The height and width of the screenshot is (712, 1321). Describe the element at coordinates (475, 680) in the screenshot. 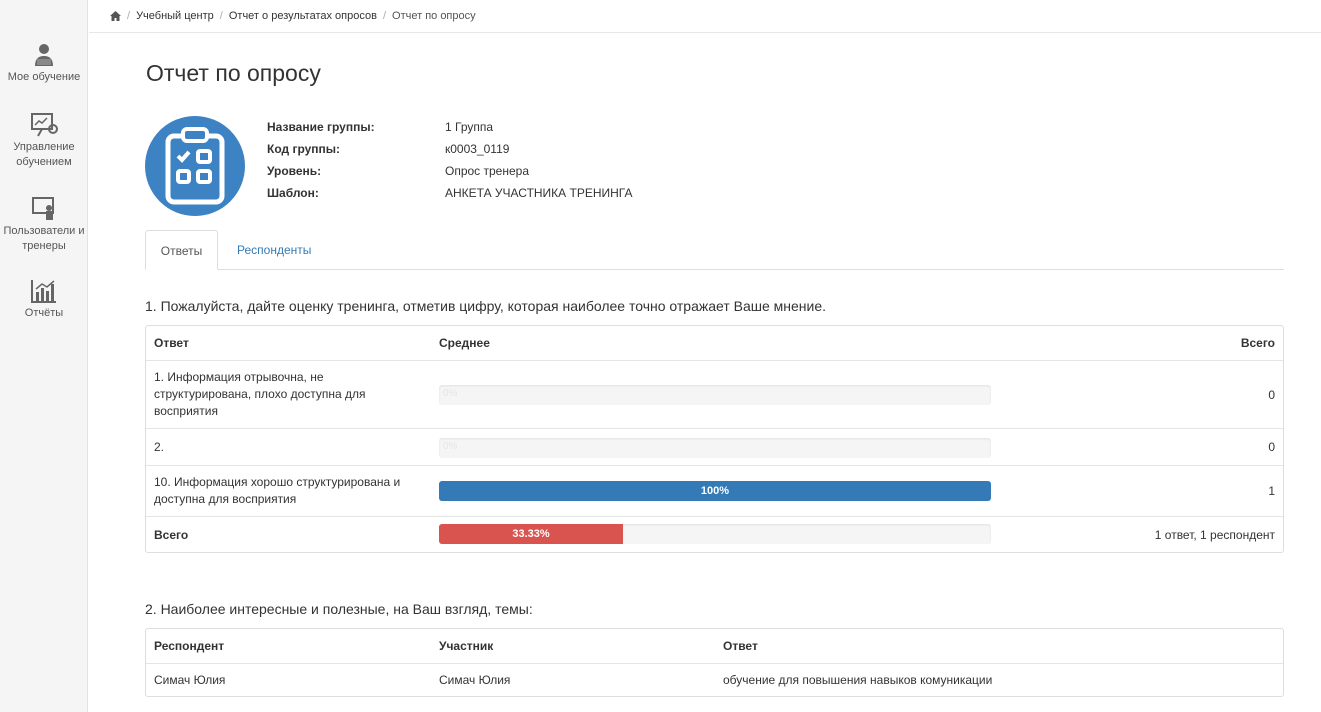

I see `participant-name: Симач Юлия` at that location.